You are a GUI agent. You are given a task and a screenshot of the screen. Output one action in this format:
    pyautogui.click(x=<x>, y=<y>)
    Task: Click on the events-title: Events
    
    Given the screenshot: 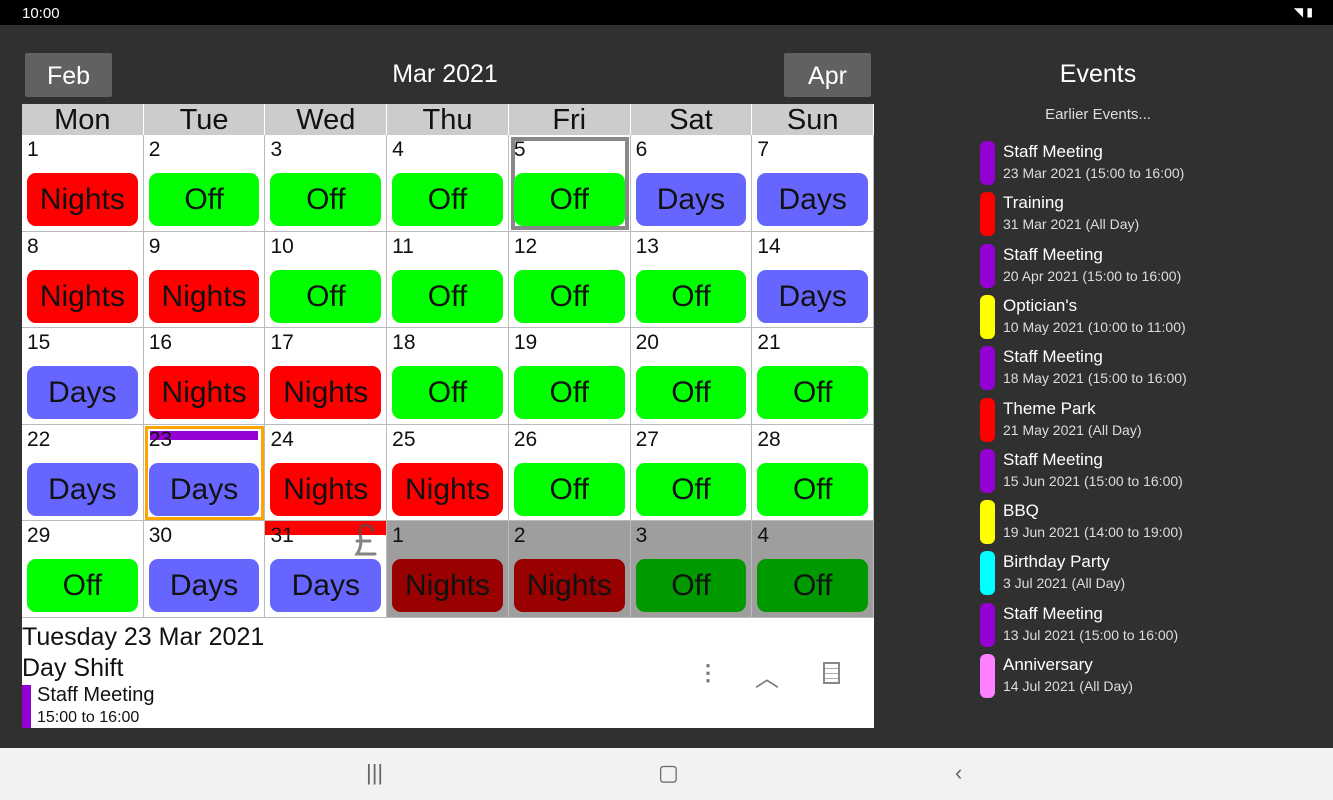 What is the action you would take?
    pyautogui.click(x=1098, y=74)
    